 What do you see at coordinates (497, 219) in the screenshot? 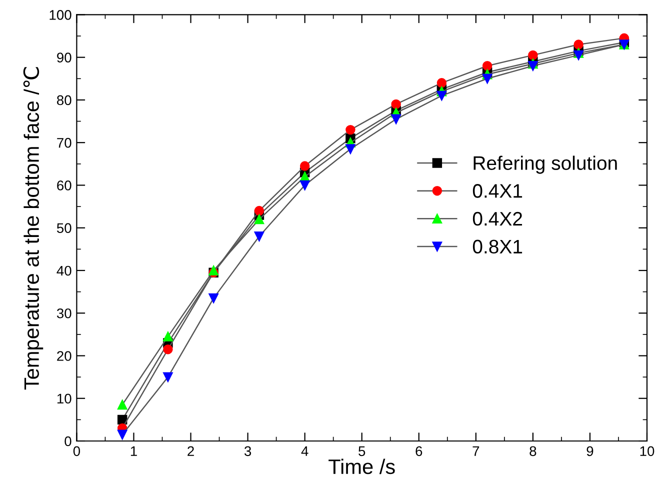
I see `legend-label: 0.4X2` at bounding box center [497, 219].